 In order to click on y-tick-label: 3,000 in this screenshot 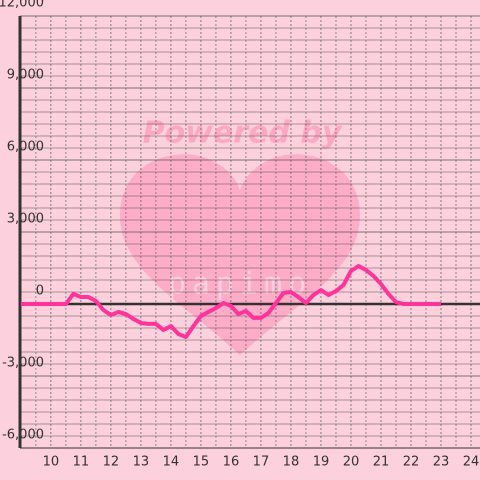, I will do `click(25, 219)`.